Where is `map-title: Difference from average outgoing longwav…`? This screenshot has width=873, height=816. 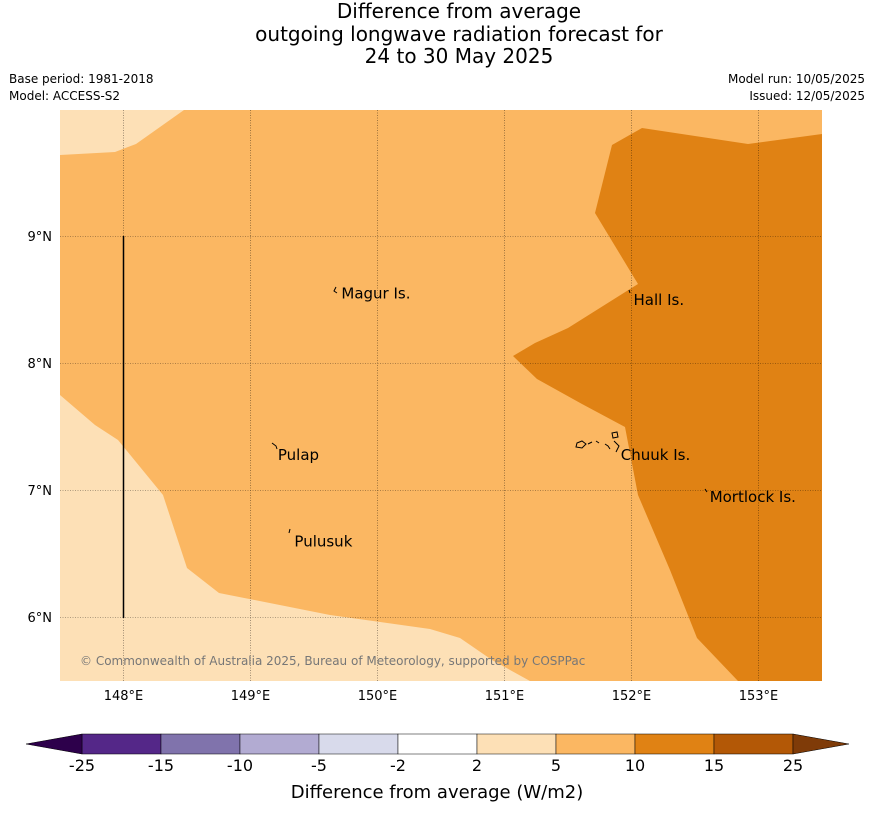
map-title: Difference from average outgoing longwav… is located at coordinates (436, 34).